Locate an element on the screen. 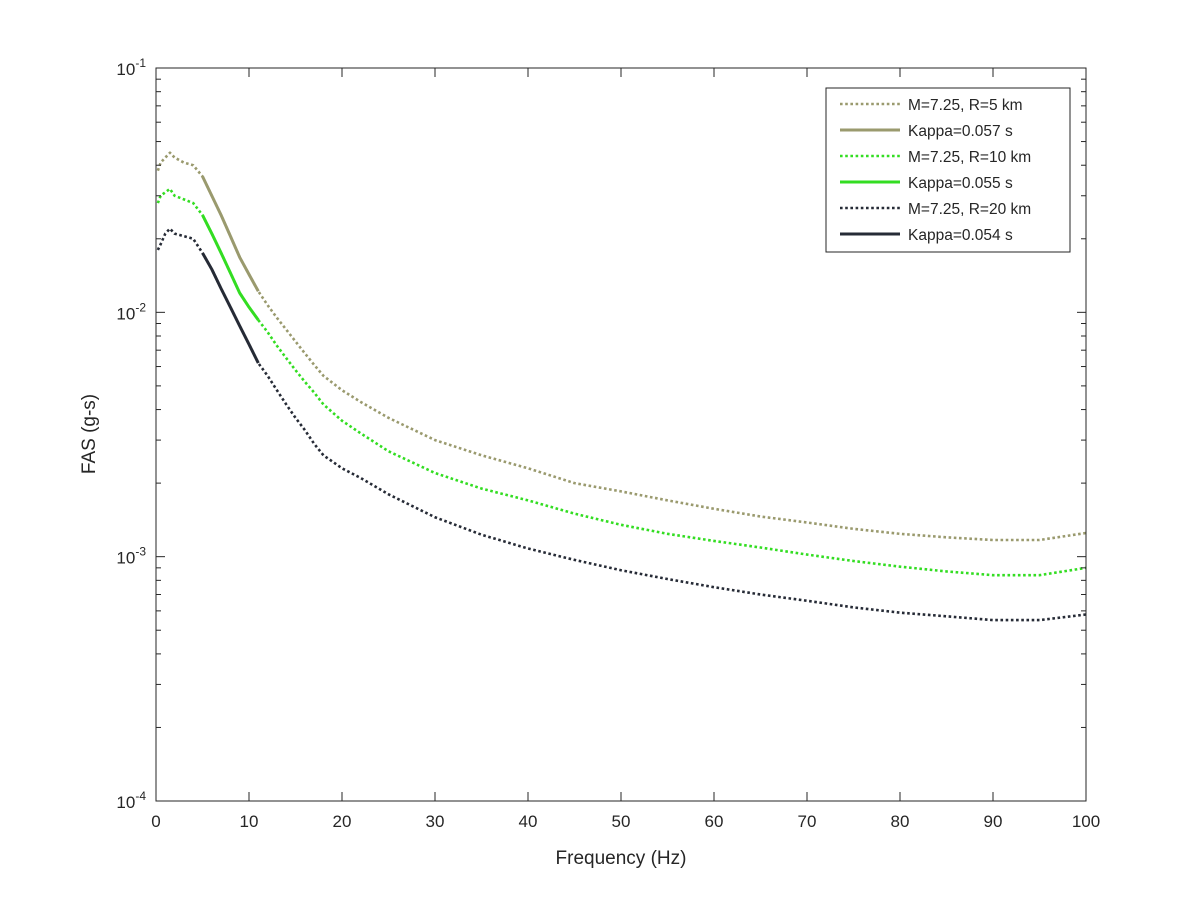  y-tick-label: 10⁻¹ is located at coordinates (131, 67).